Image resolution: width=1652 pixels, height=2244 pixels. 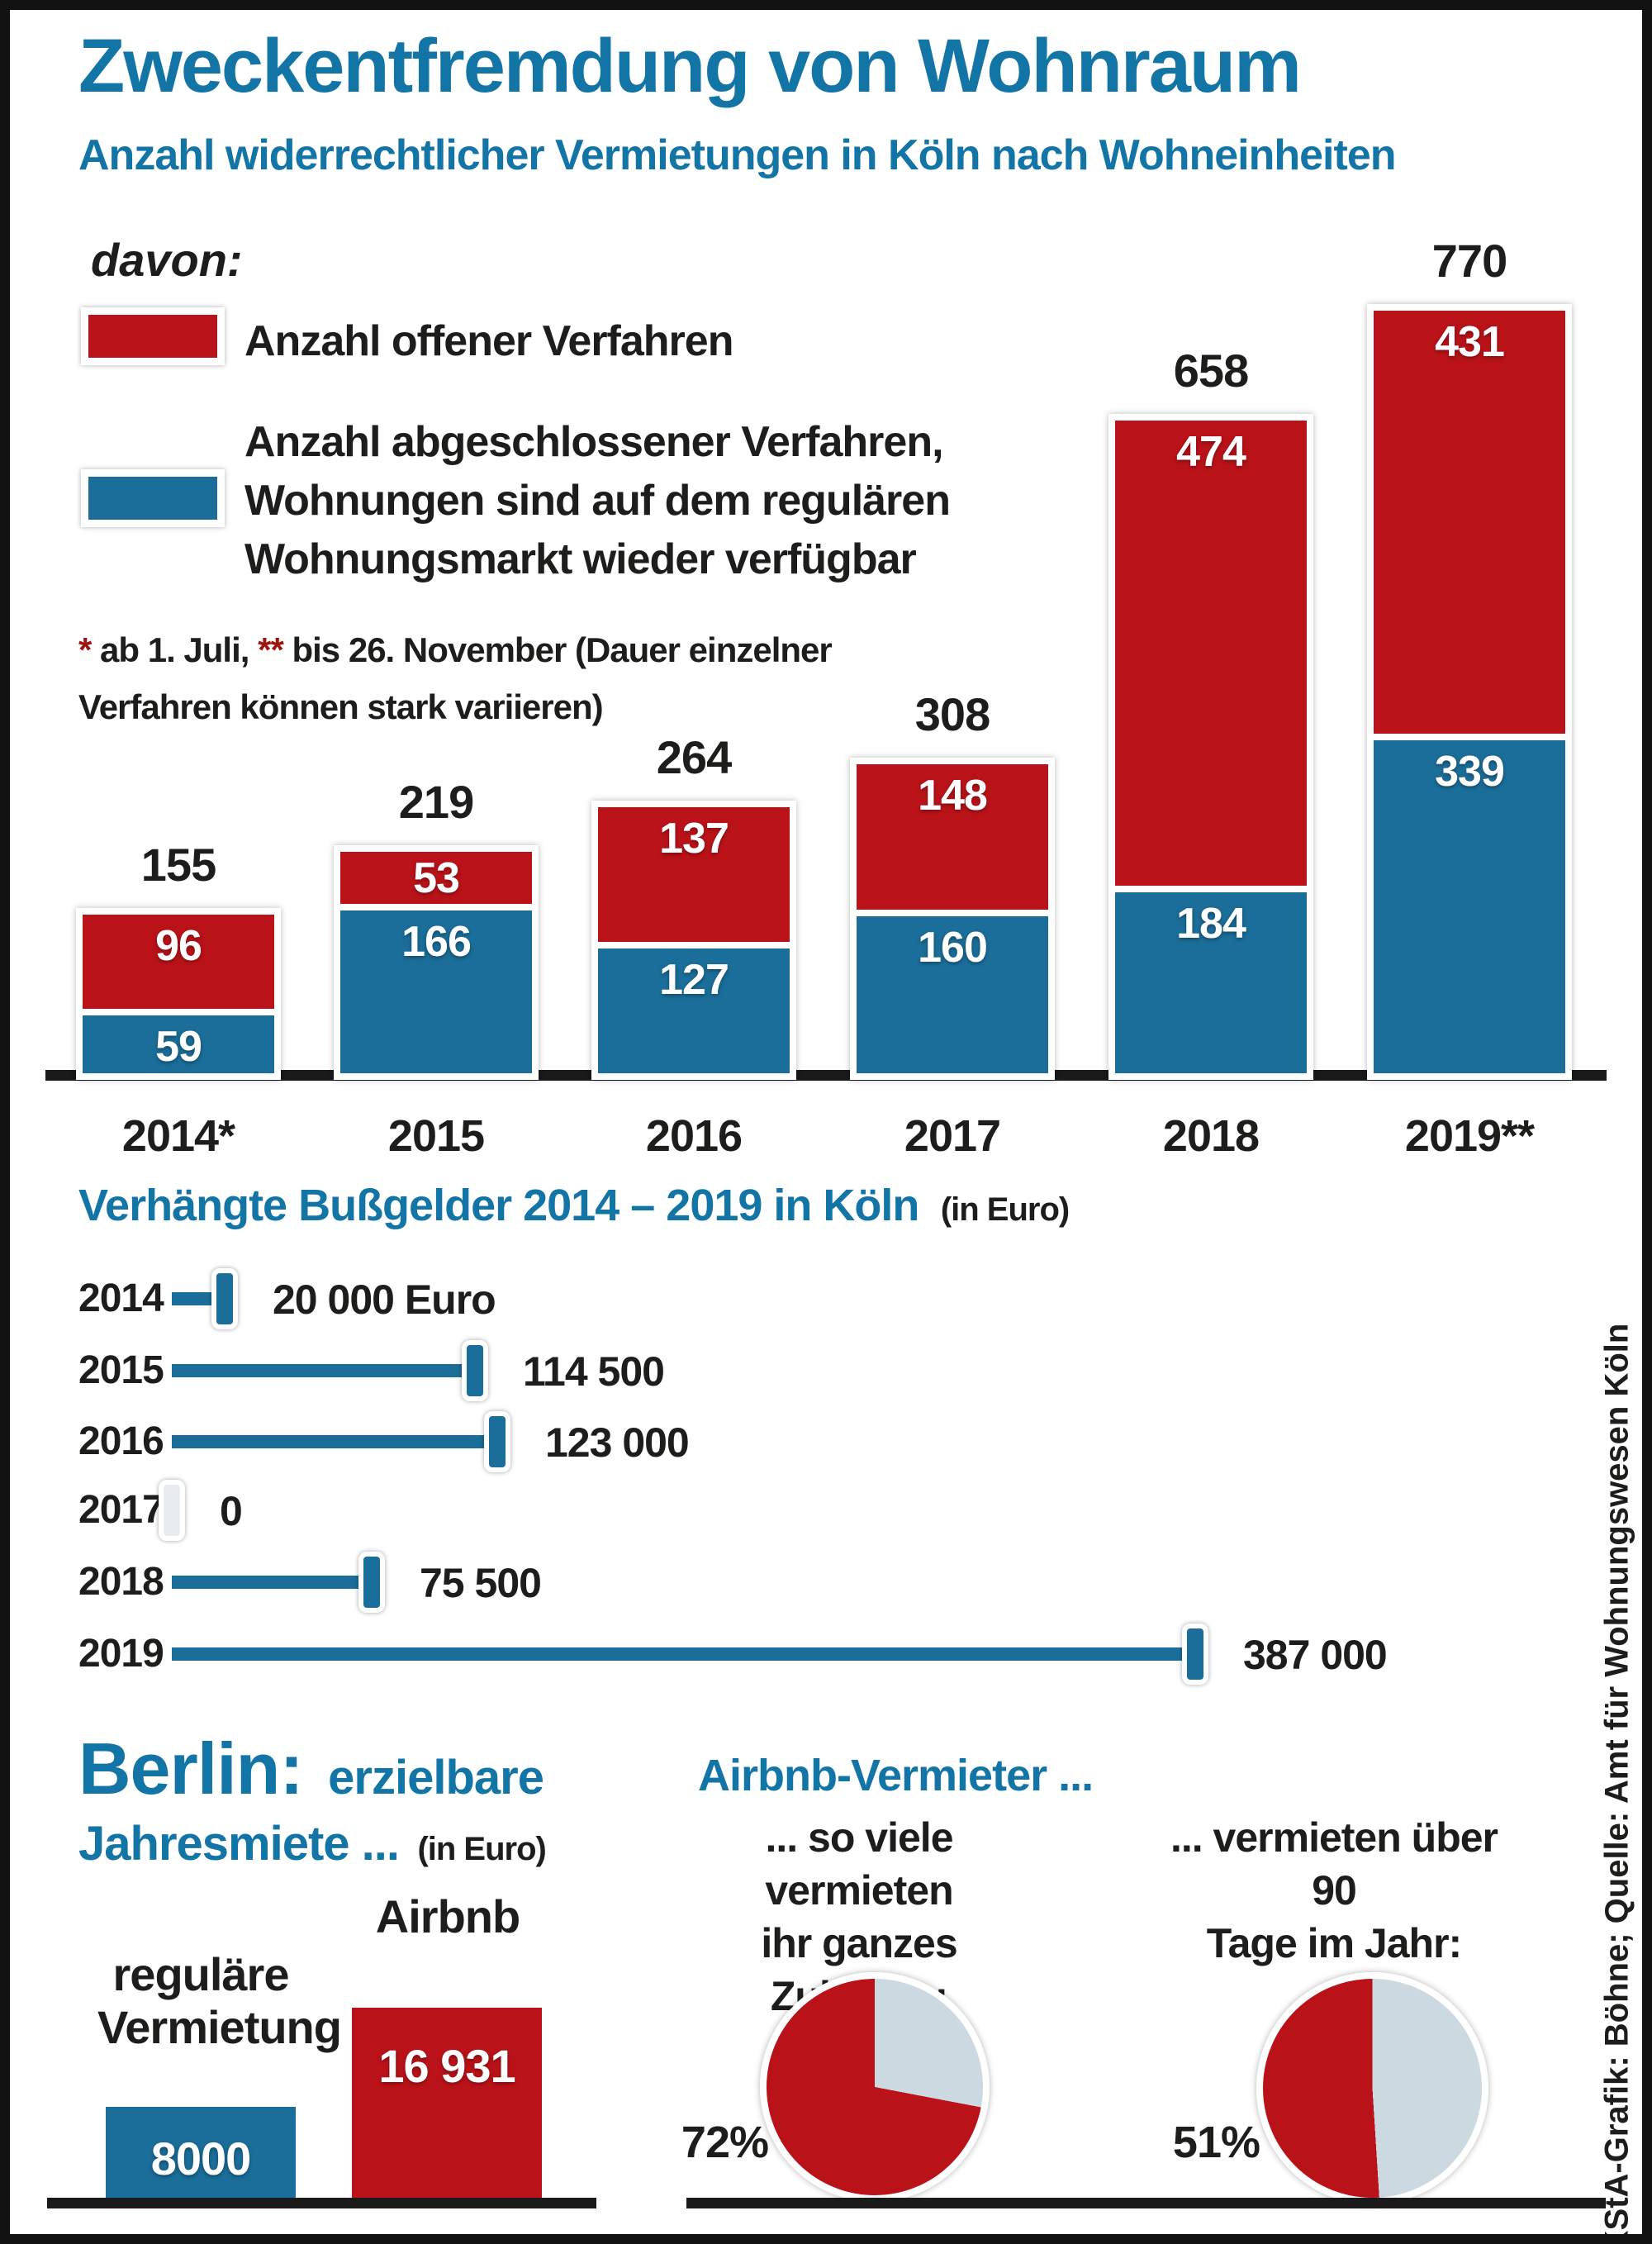 What do you see at coordinates (436, 992) in the screenshot?
I see `bar-2015-closed-segment: 166` at bounding box center [436, 992].